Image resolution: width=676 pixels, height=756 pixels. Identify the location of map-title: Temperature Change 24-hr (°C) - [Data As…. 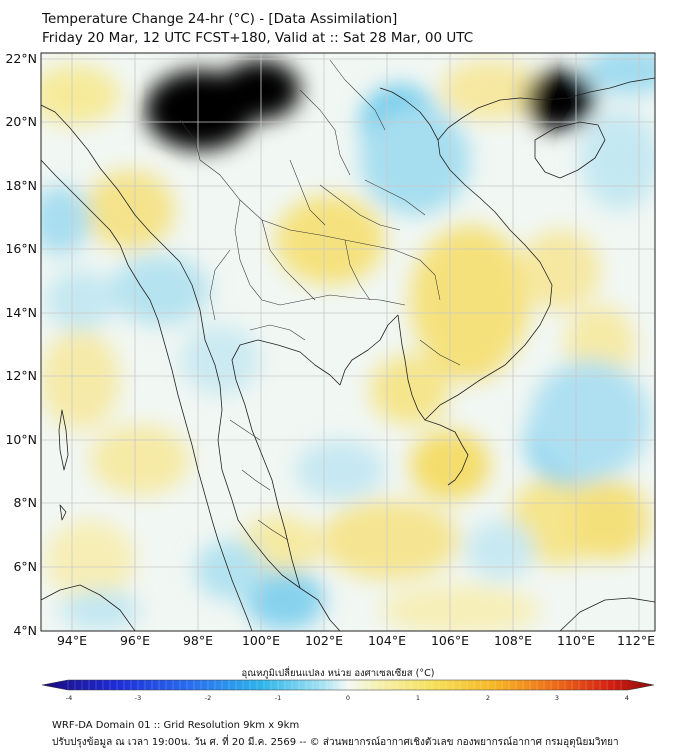
(220, 19).